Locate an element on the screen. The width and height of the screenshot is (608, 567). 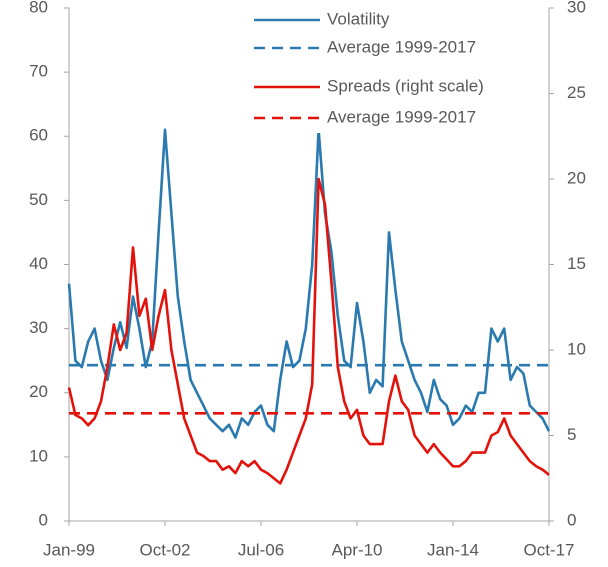
y-tick-label: 0 is located at coordinates (43, 519).